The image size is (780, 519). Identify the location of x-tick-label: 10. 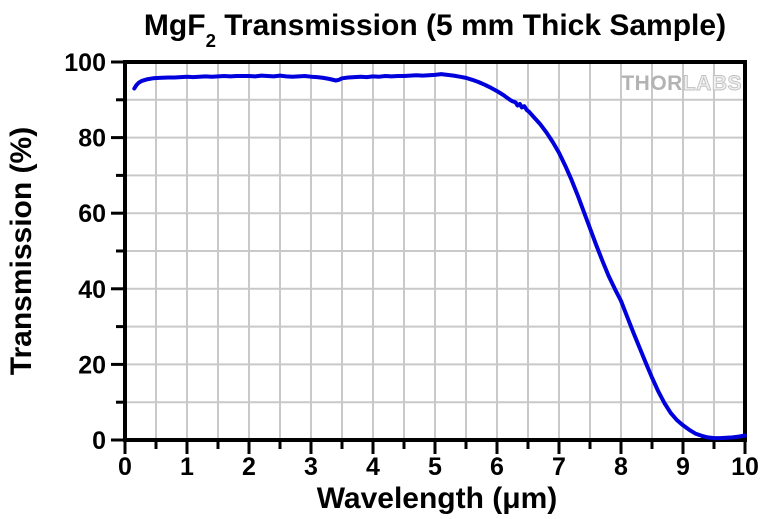
(745, 467).